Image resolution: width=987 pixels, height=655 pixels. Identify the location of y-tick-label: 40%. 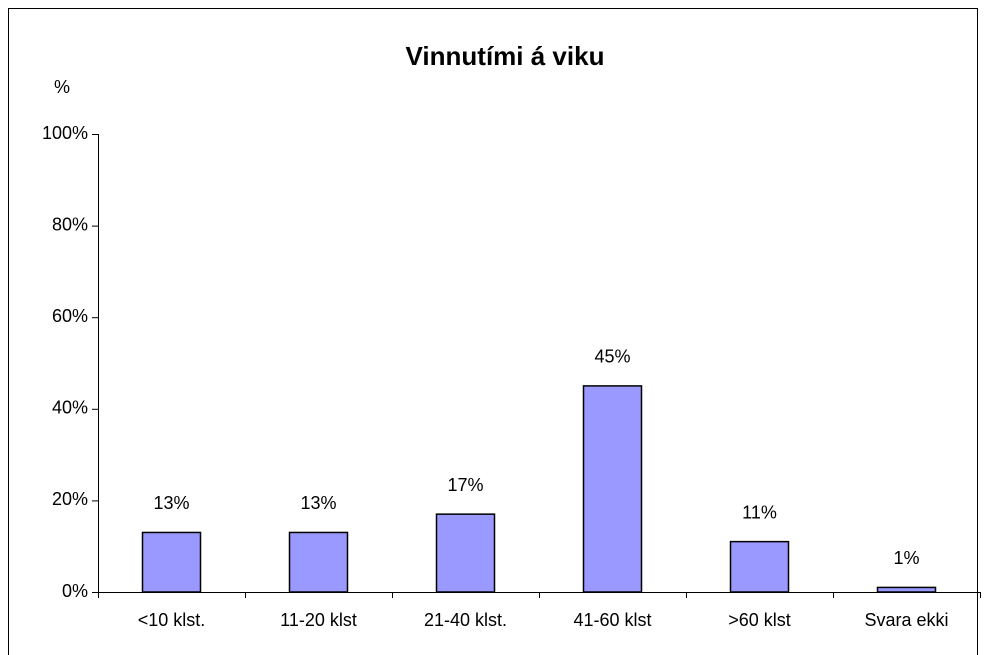
(70, 408).